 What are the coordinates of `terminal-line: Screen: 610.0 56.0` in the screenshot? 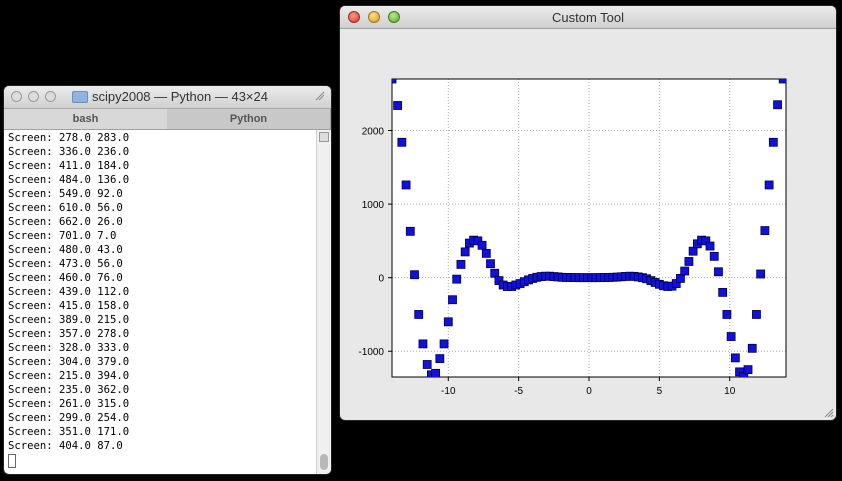 It's located at (65, 208).